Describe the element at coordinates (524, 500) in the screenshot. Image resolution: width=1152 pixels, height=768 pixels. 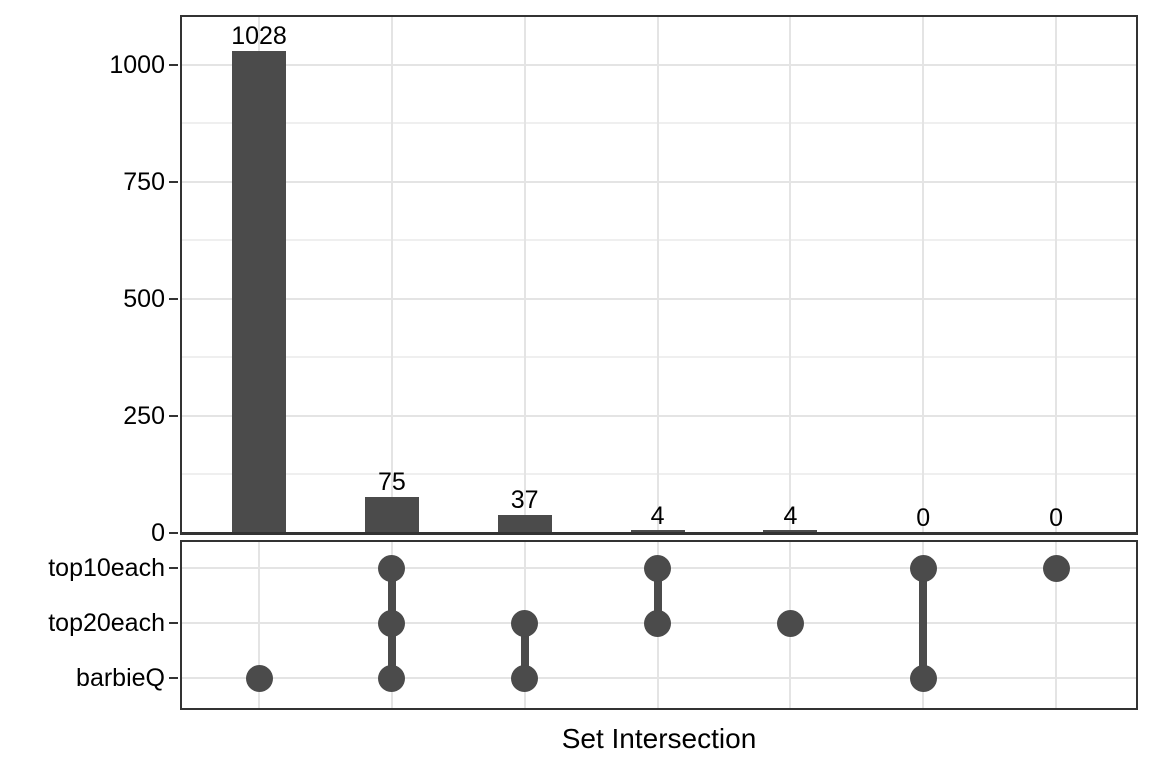
I see `bar-value-label: 37` at that location.